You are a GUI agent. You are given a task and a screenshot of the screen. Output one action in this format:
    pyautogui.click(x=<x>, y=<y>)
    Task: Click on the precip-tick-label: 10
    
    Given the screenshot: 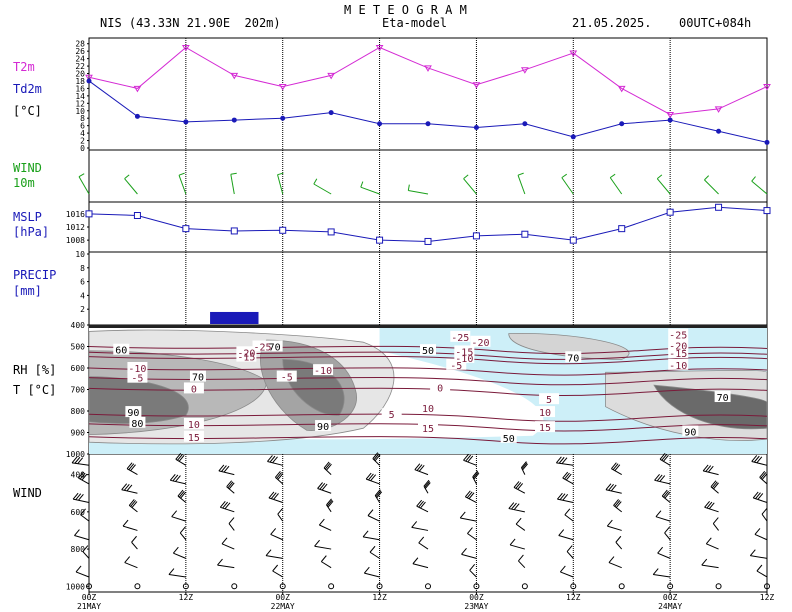 What is the action you would take?
    pyautogui.click(x=80, y=254)
    